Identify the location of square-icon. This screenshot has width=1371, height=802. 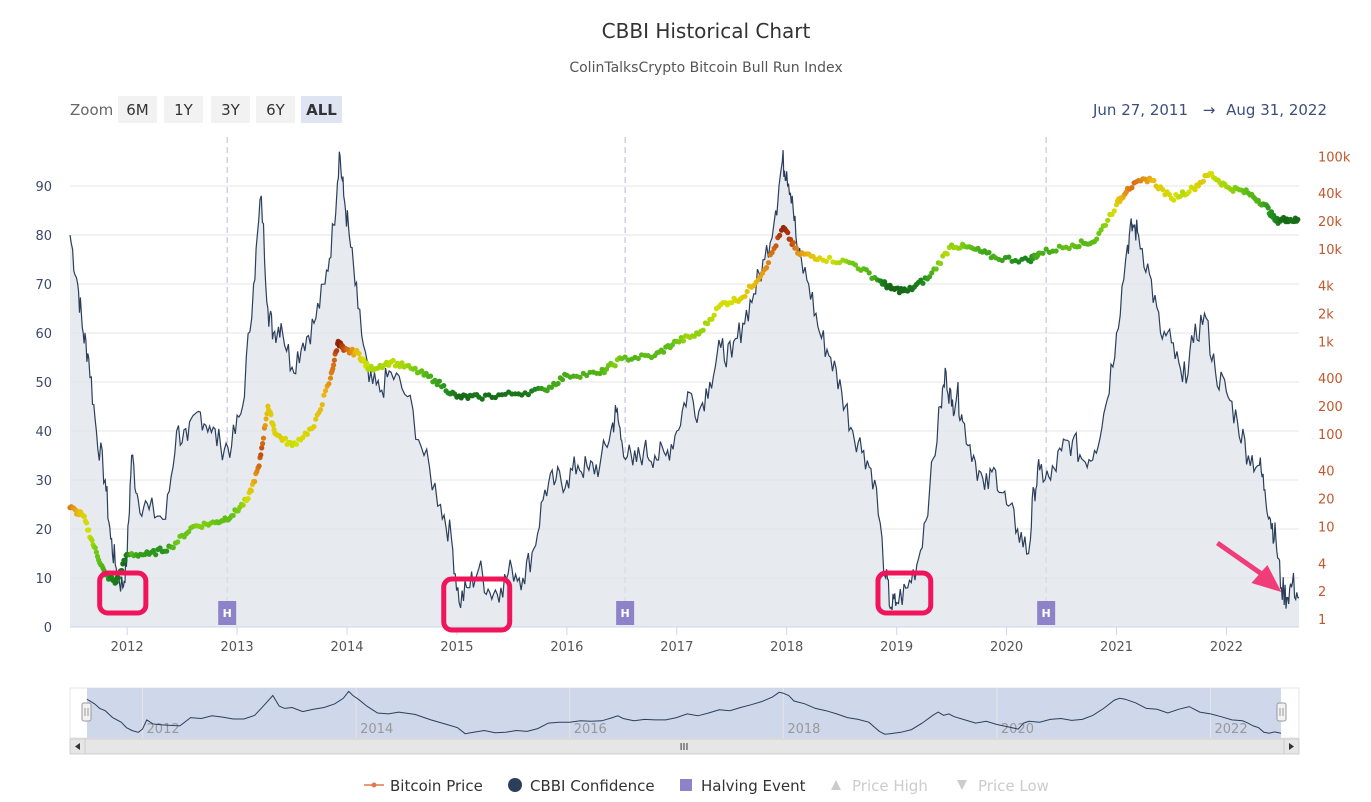
(686, 785).